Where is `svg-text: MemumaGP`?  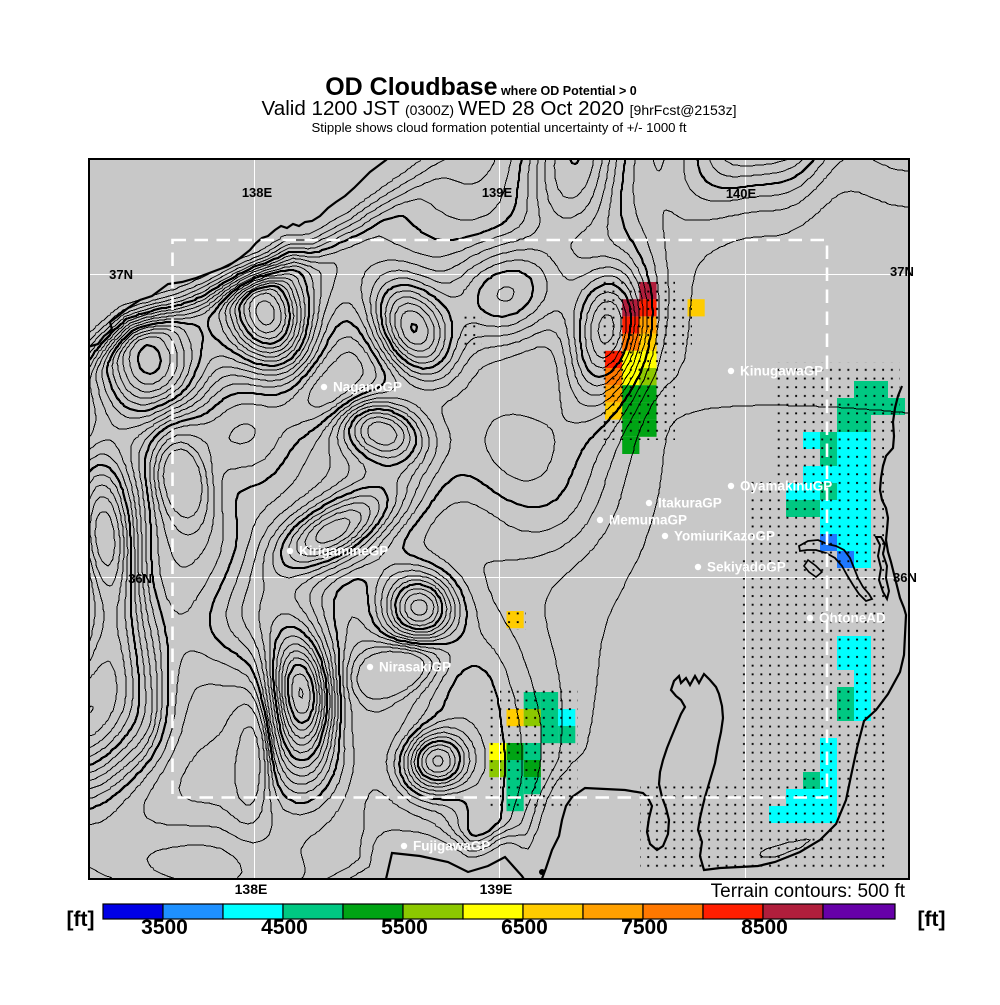 svg-text: MemumaGP is located at coordinates (648, 520).